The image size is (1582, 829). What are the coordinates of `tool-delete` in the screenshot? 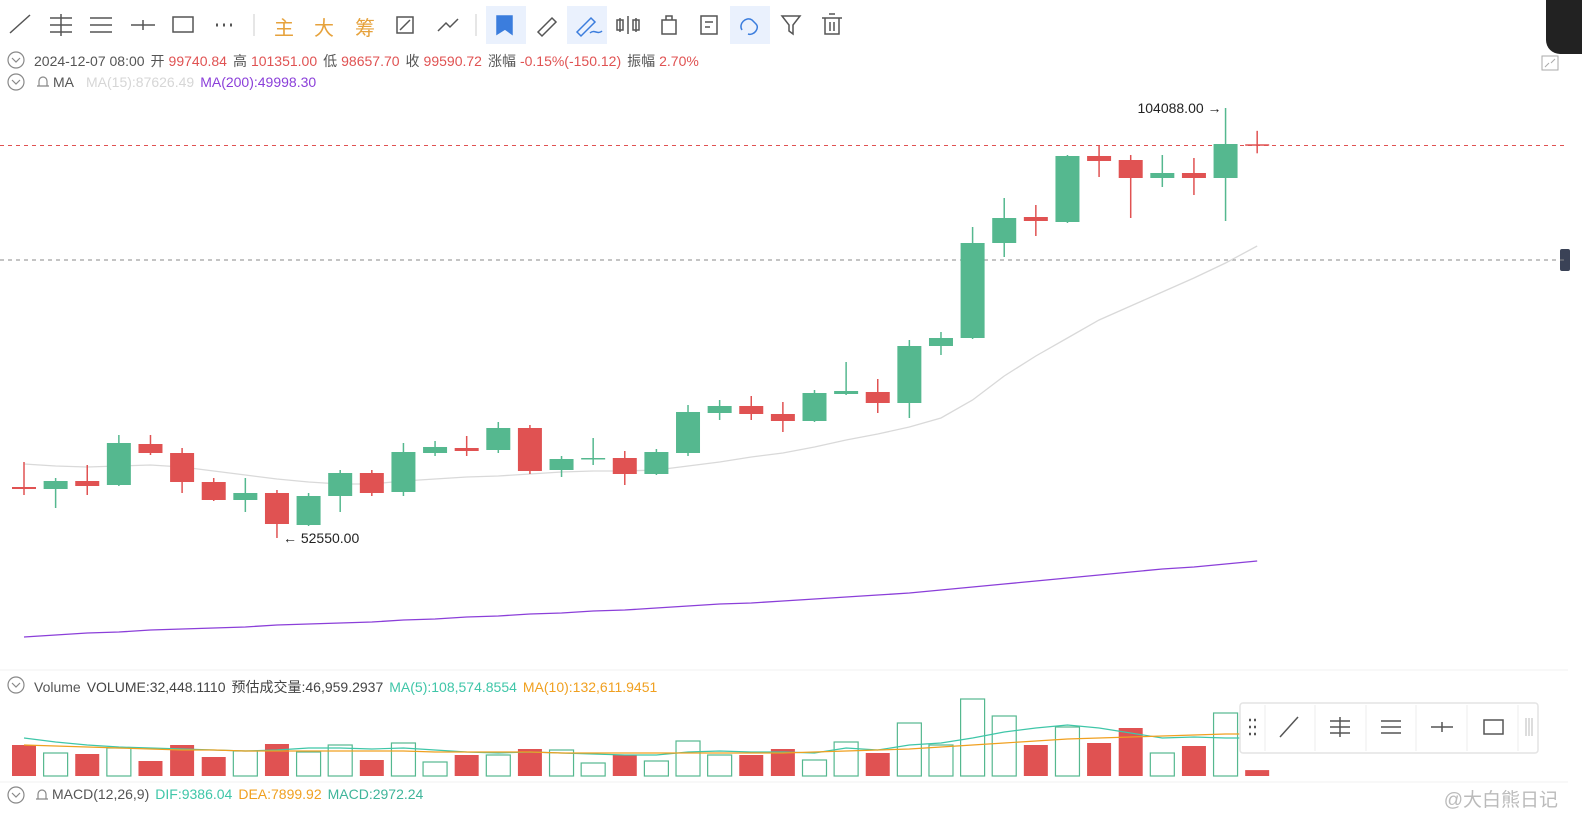 It's located at (832, 24).